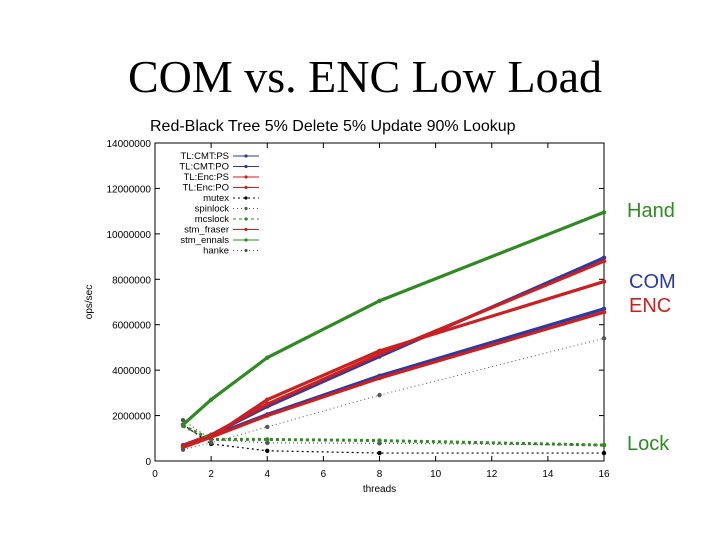  What do you see at coordinates (131, 326) in the screenshot?
I see `y-tick-label: 6000000` at bounding box center [131, 326].